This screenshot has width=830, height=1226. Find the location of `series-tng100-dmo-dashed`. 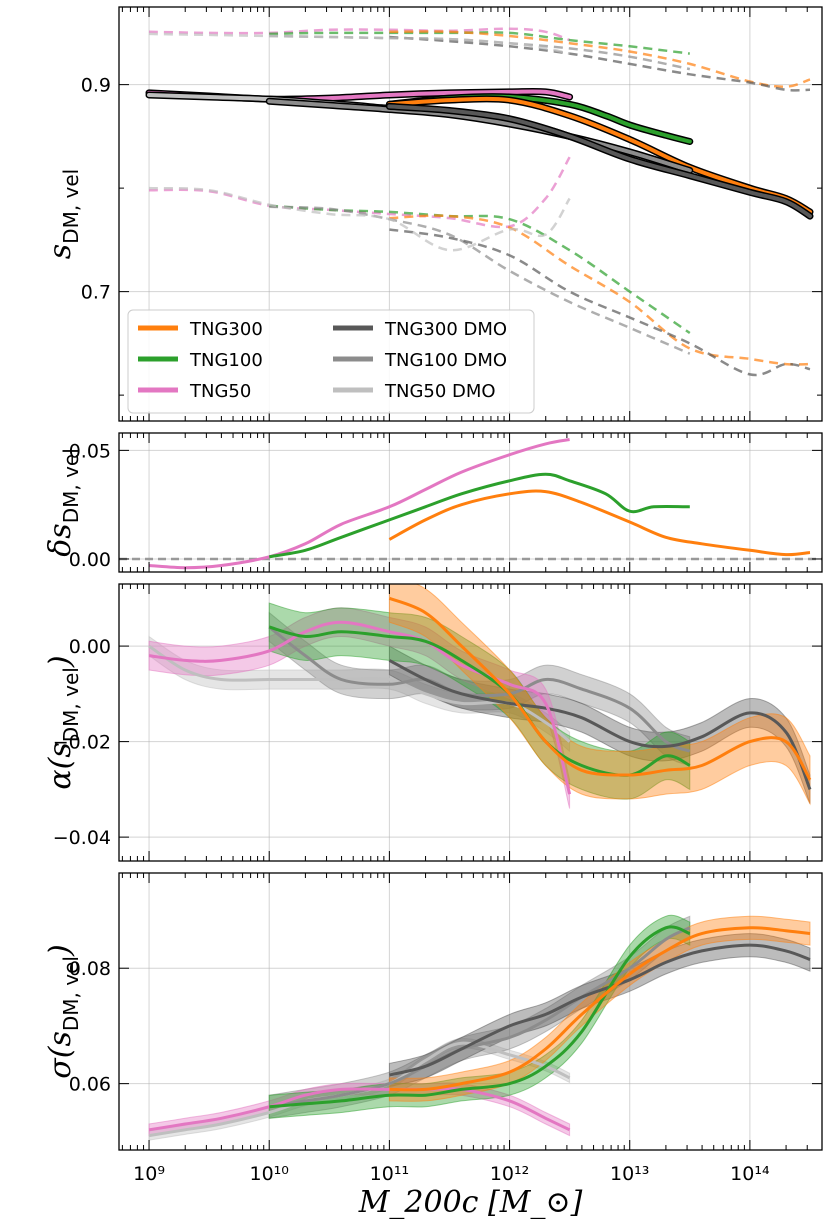

series-tng100-dmo-dashed is located at coordinates (480, 280).